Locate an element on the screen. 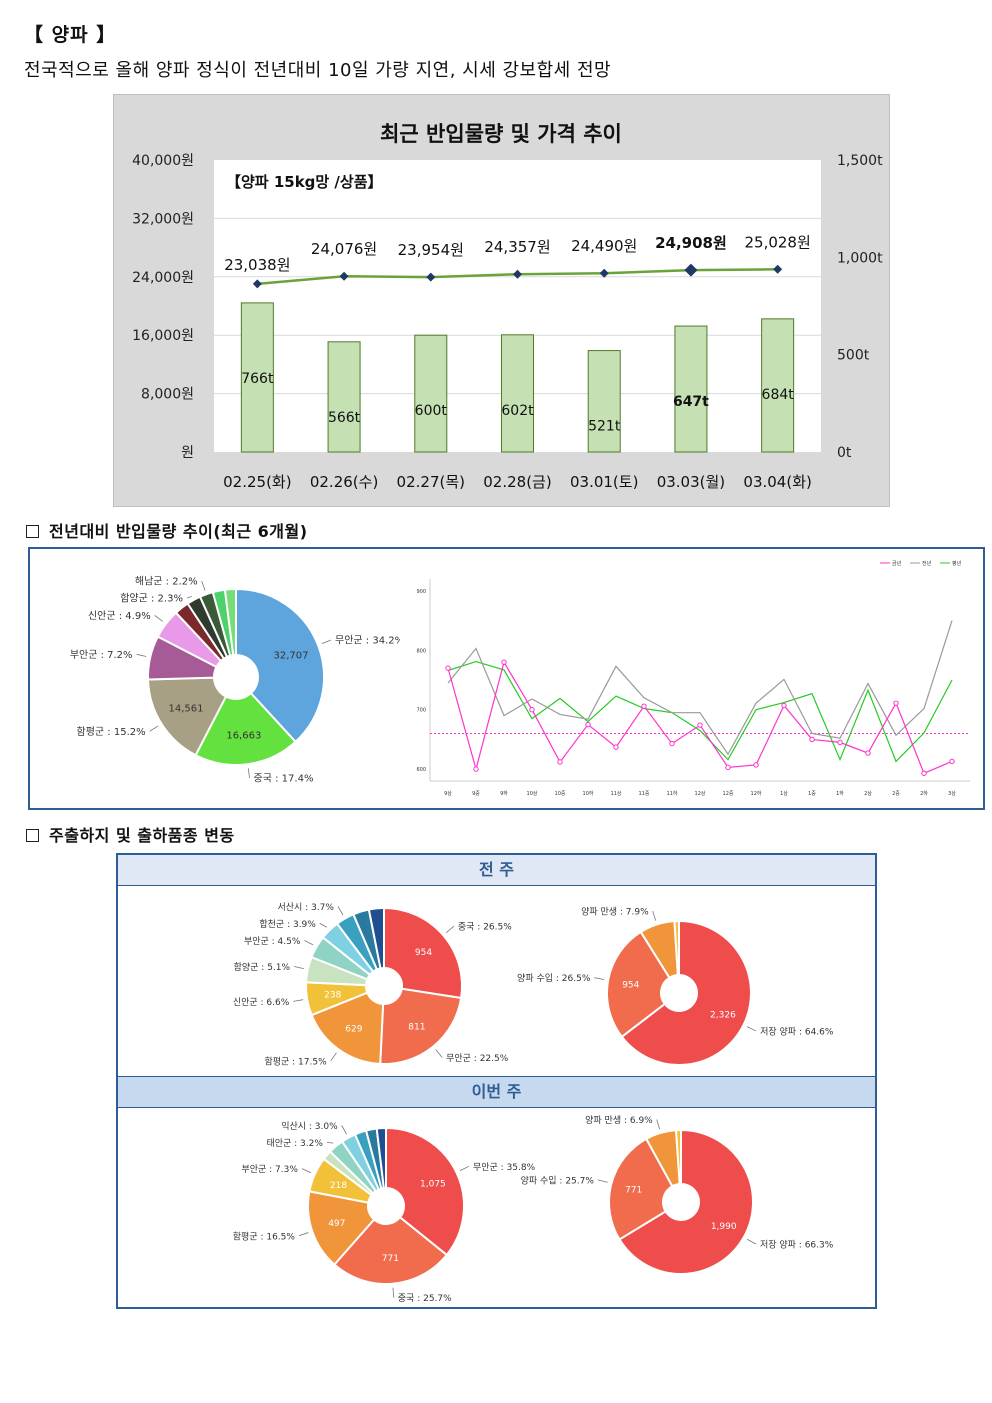  x-tick-label: 02.26(수) is located at coordinates (344, 482).